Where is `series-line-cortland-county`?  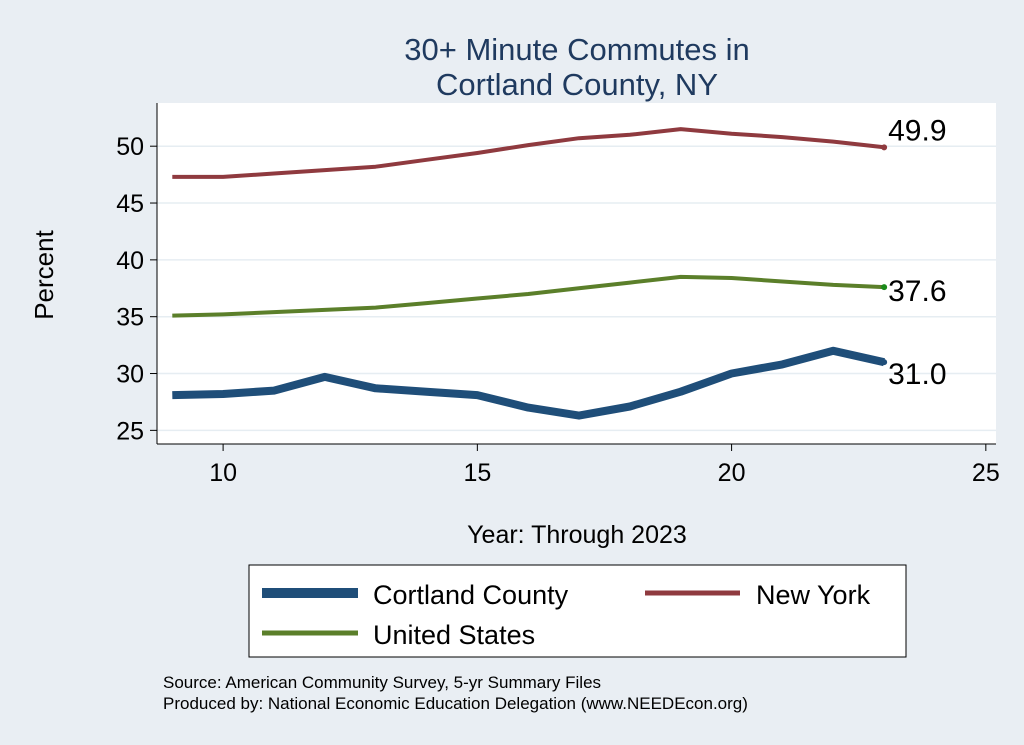 series-line-cortland-county is located at coordinates (528, 383).